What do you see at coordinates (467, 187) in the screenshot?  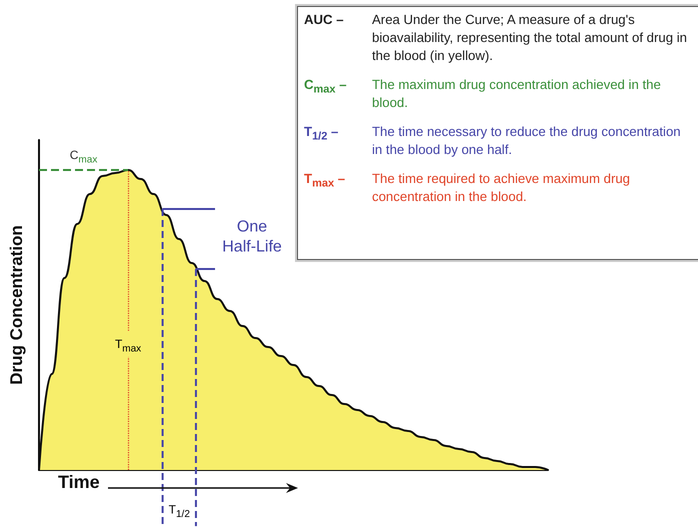 I see `text: T$_{max}$ – The time required to achieve maximum drug concentration in the blood.` at bounding box center [467, 187].